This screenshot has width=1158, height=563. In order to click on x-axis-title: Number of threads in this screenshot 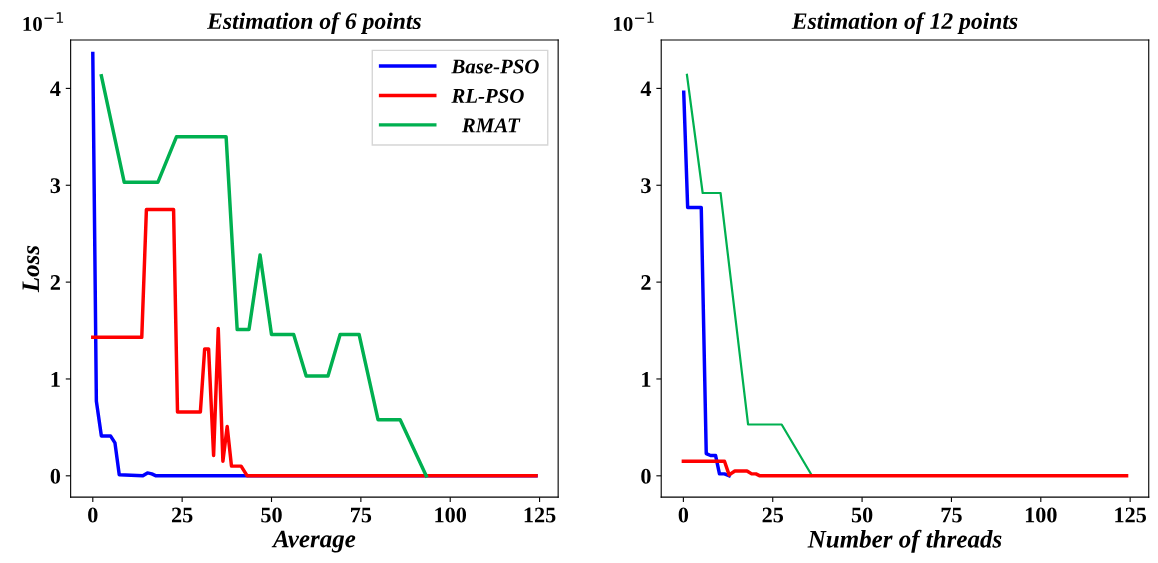, I will do `click(904, 541)`.